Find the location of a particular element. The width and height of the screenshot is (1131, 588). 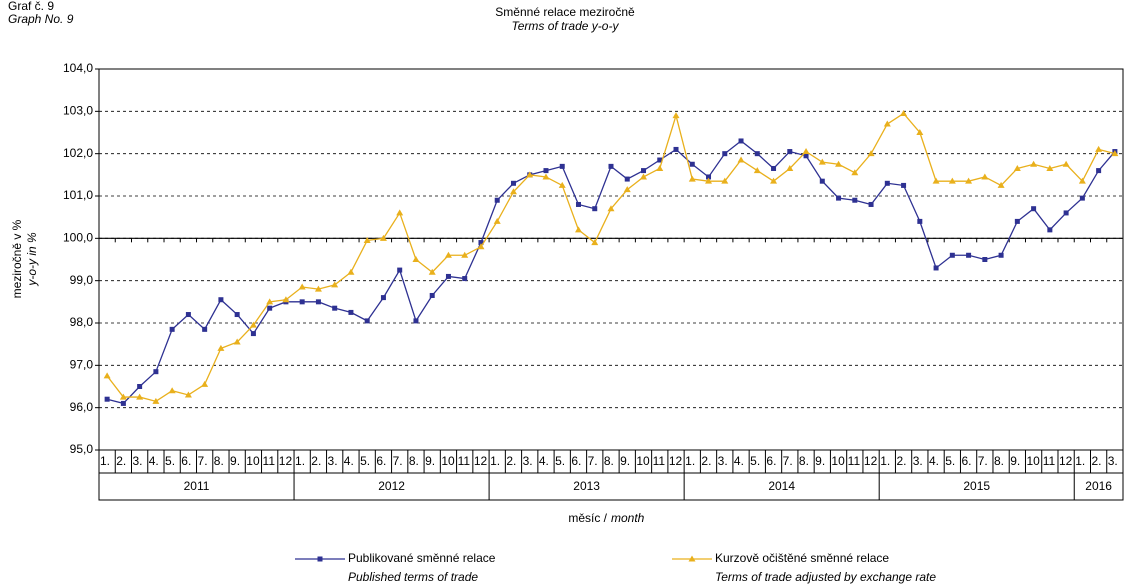

y-tick-label: 96,0 is located at coordinates (82, 407).